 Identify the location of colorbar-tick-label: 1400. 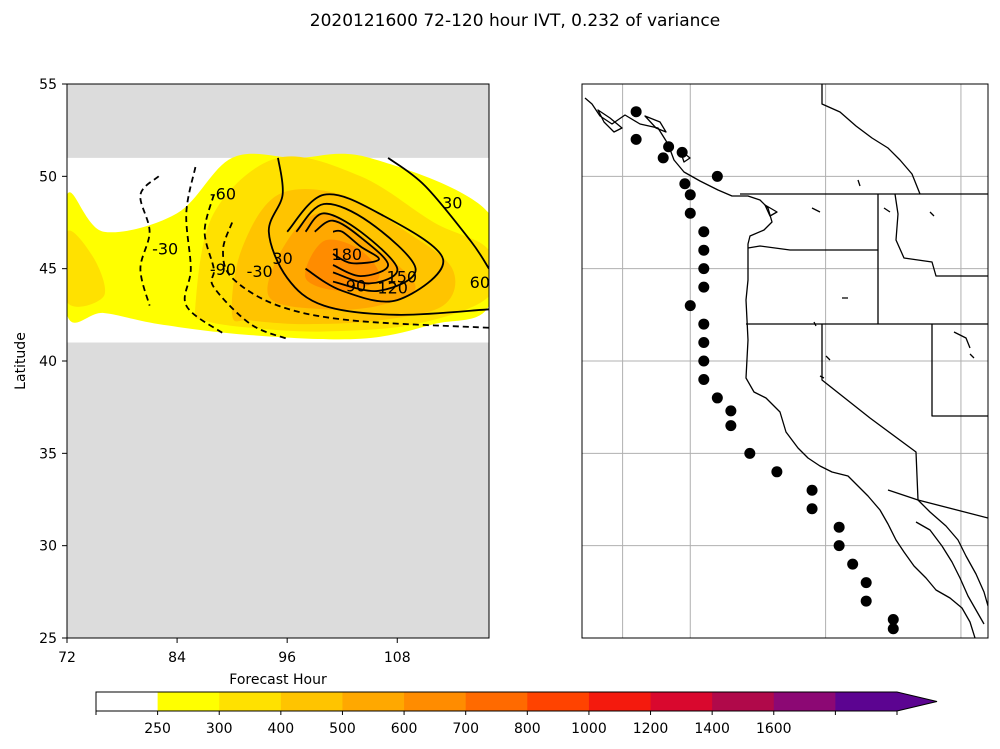
(712, 729).